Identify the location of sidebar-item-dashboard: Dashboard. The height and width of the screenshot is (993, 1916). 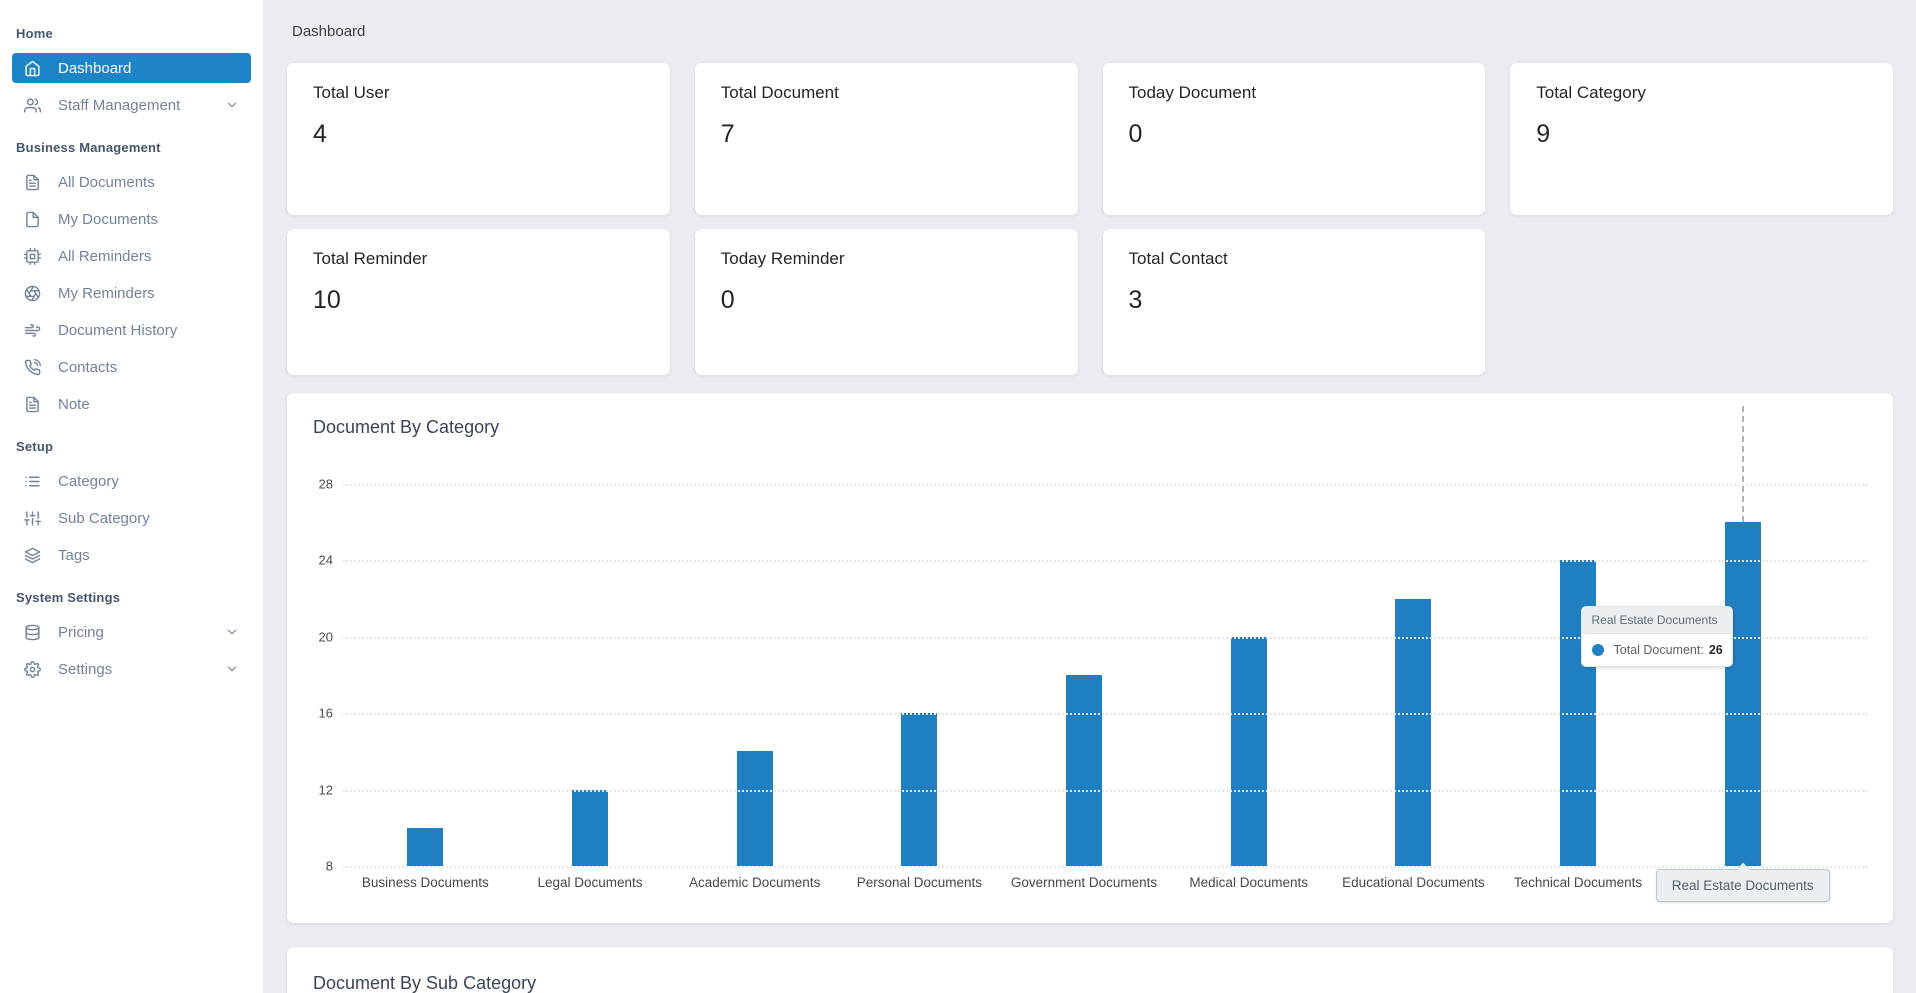
(131, 68).